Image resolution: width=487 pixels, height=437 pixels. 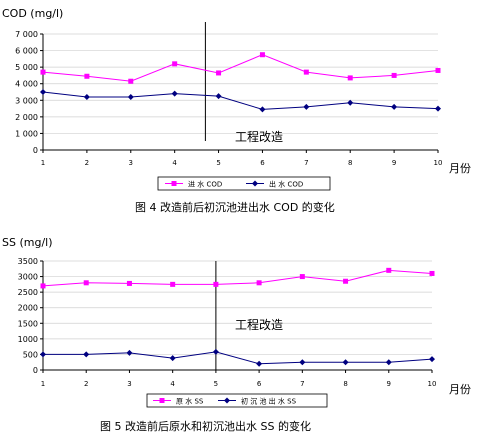 What do you see at coordinates (460, 168) in the screenshot?
I see `cod-x-axis-title: 月份` at bounding box center [460, 168].